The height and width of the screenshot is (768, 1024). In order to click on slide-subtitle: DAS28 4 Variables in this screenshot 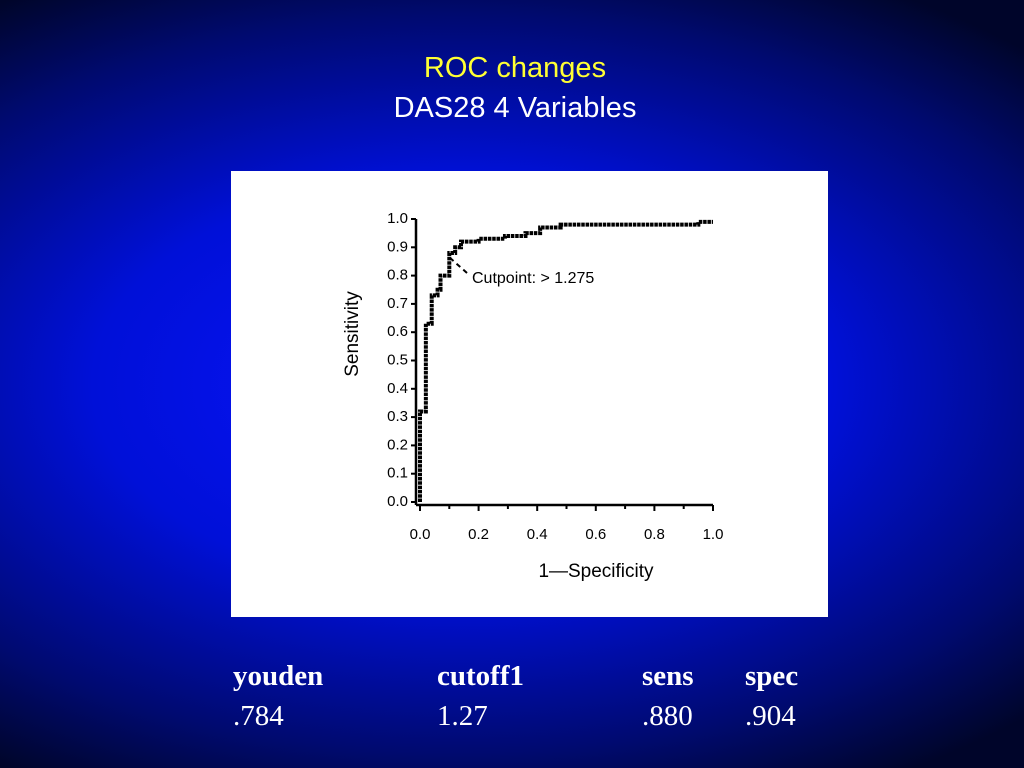, I will do `click(515, 108)`.